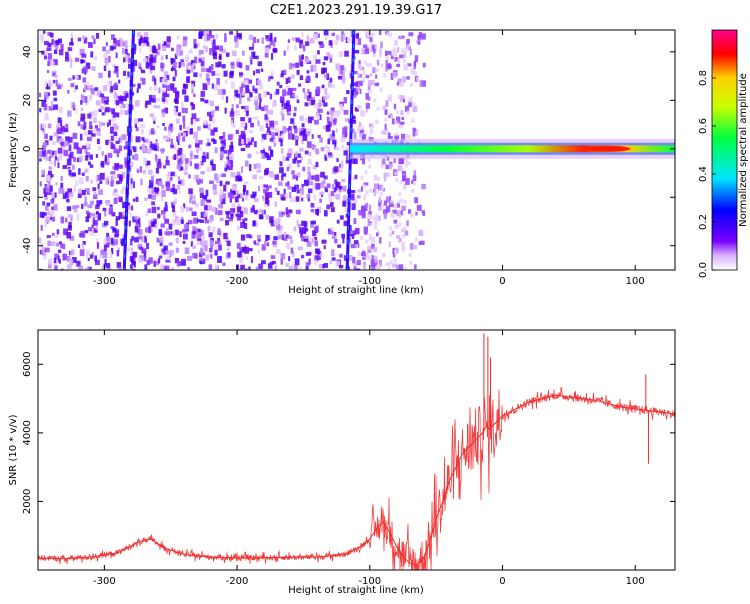 The image size is (750, 604). I want to click on colorbar-ticks: 0.00.20.40.60.8, so click(707, 174).